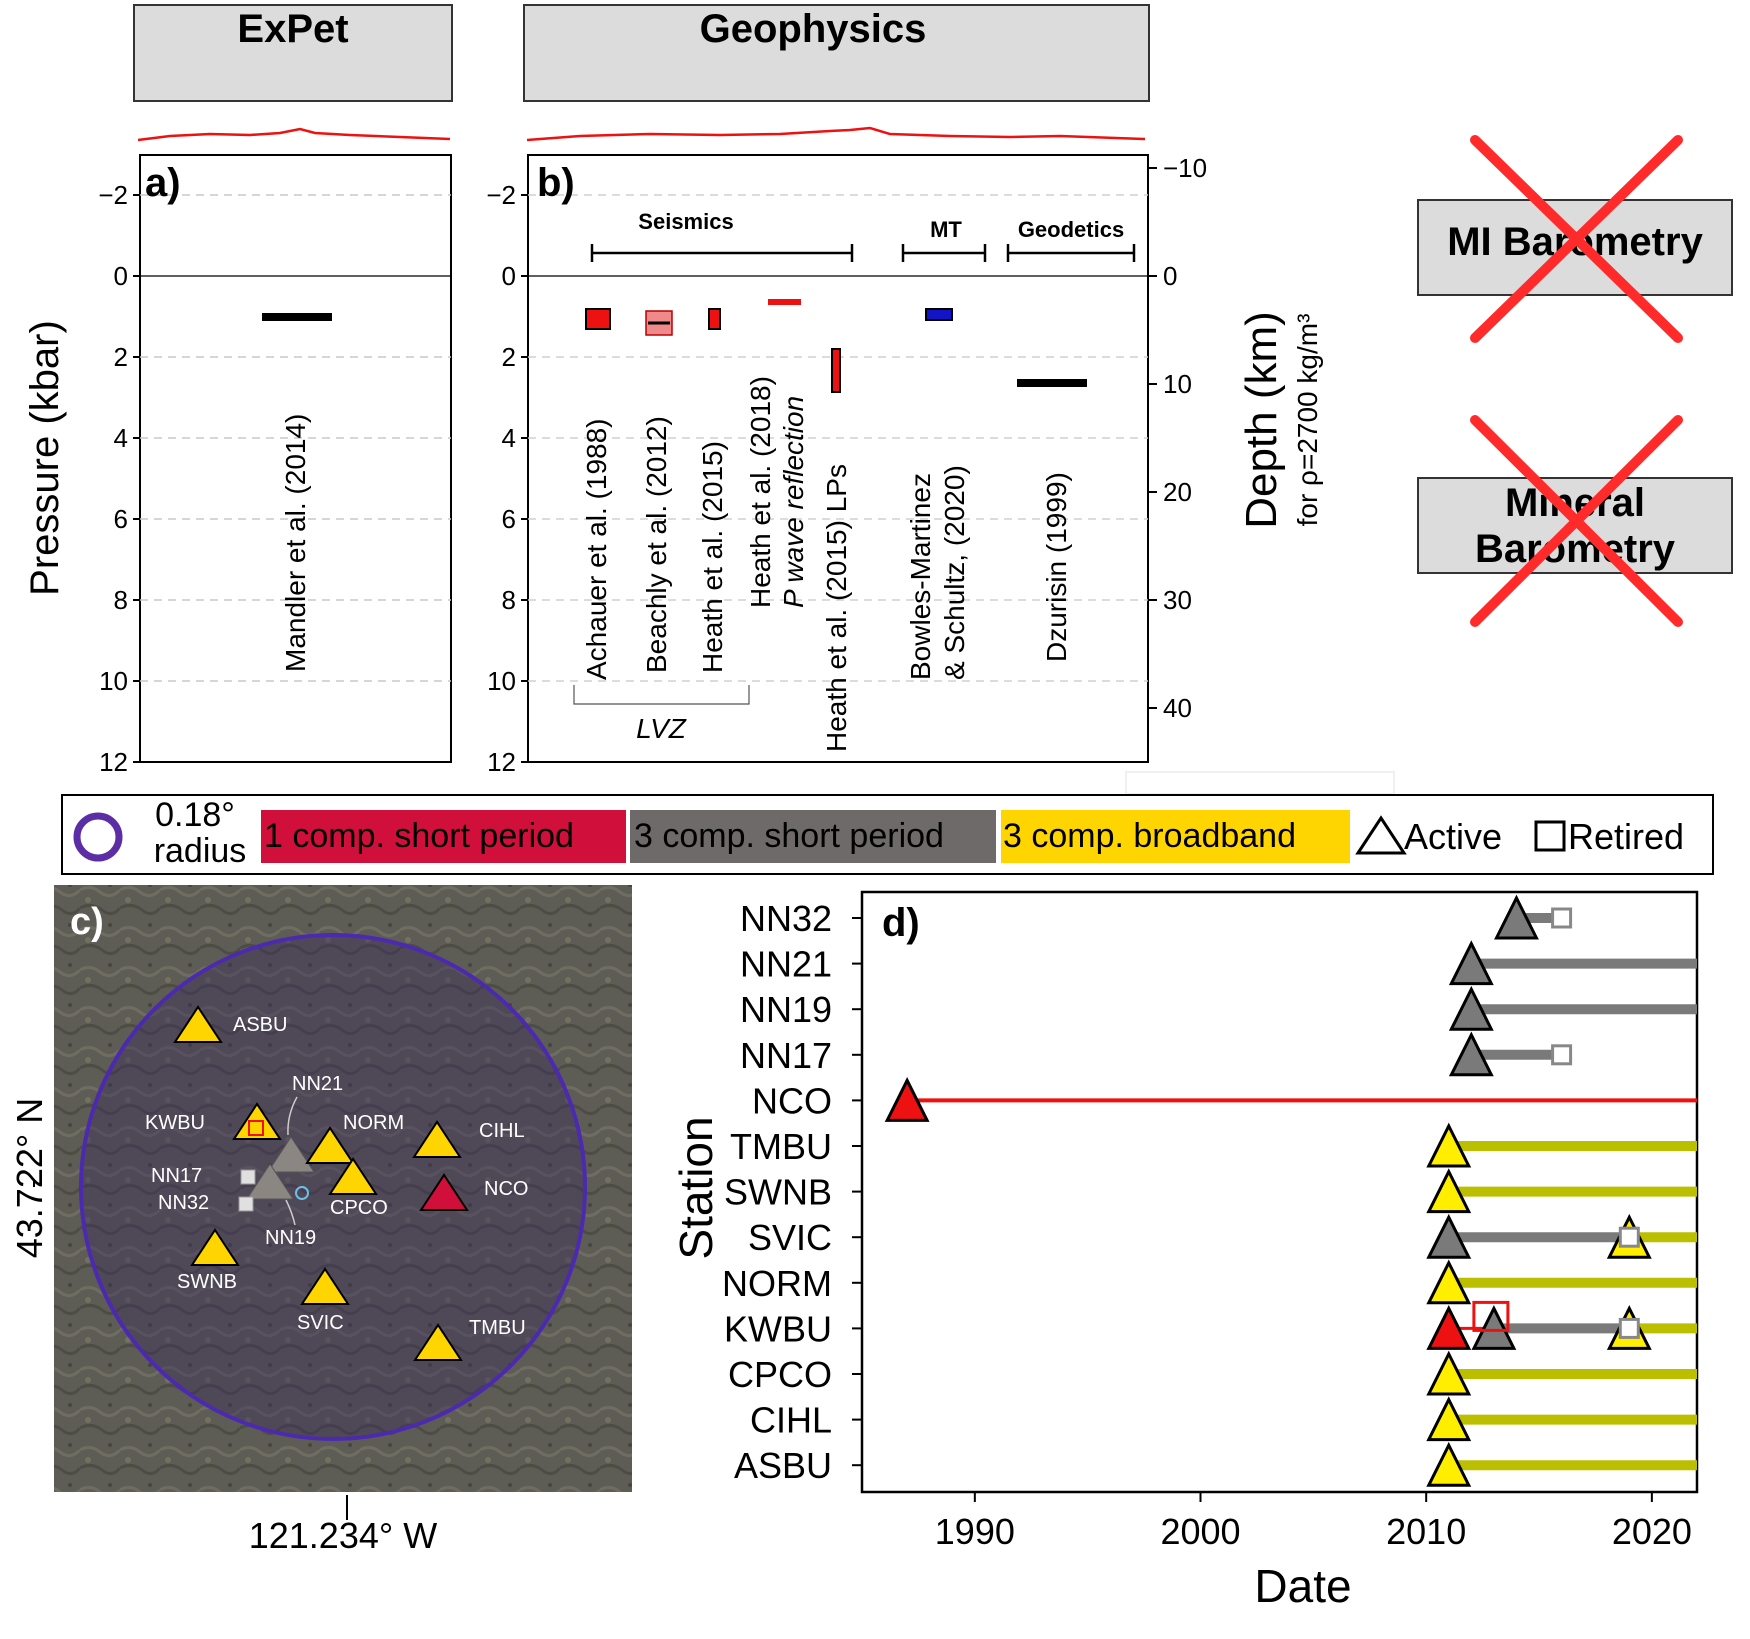  What do you see at coordinates (501, 762) in the screenshot?
I see `ytick-label: 12` at bounding box center [501, 762].